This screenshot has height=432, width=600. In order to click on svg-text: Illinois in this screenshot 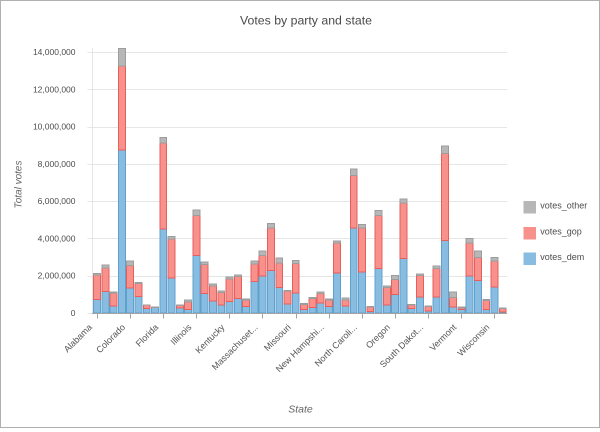, I will do `click(181, 334)`.